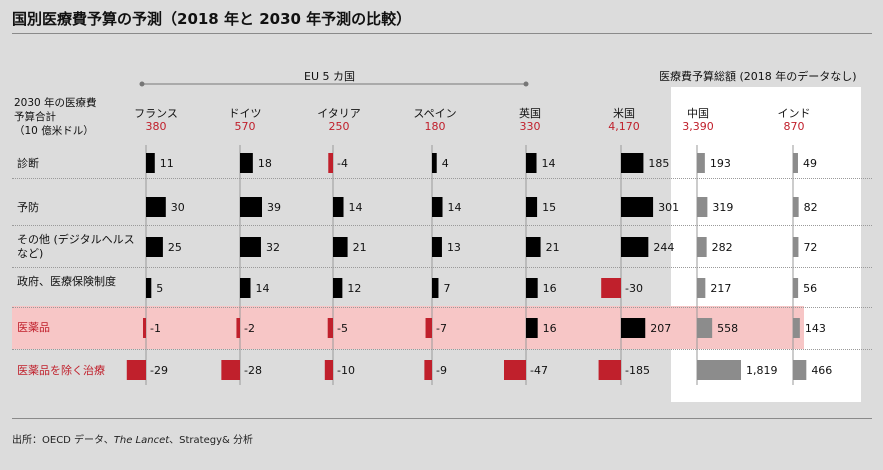  Describe the element at coordinates (342, 328) in the screenshot. I see `bar-value-label: -5` at that location.